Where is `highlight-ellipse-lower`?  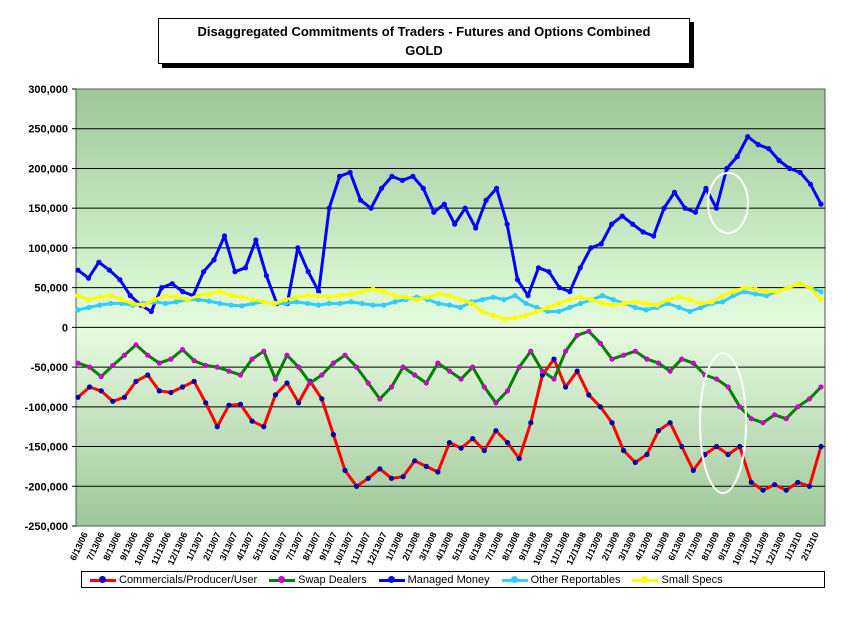
highlight-ellipse-lower is located at coordinates (723, 423).